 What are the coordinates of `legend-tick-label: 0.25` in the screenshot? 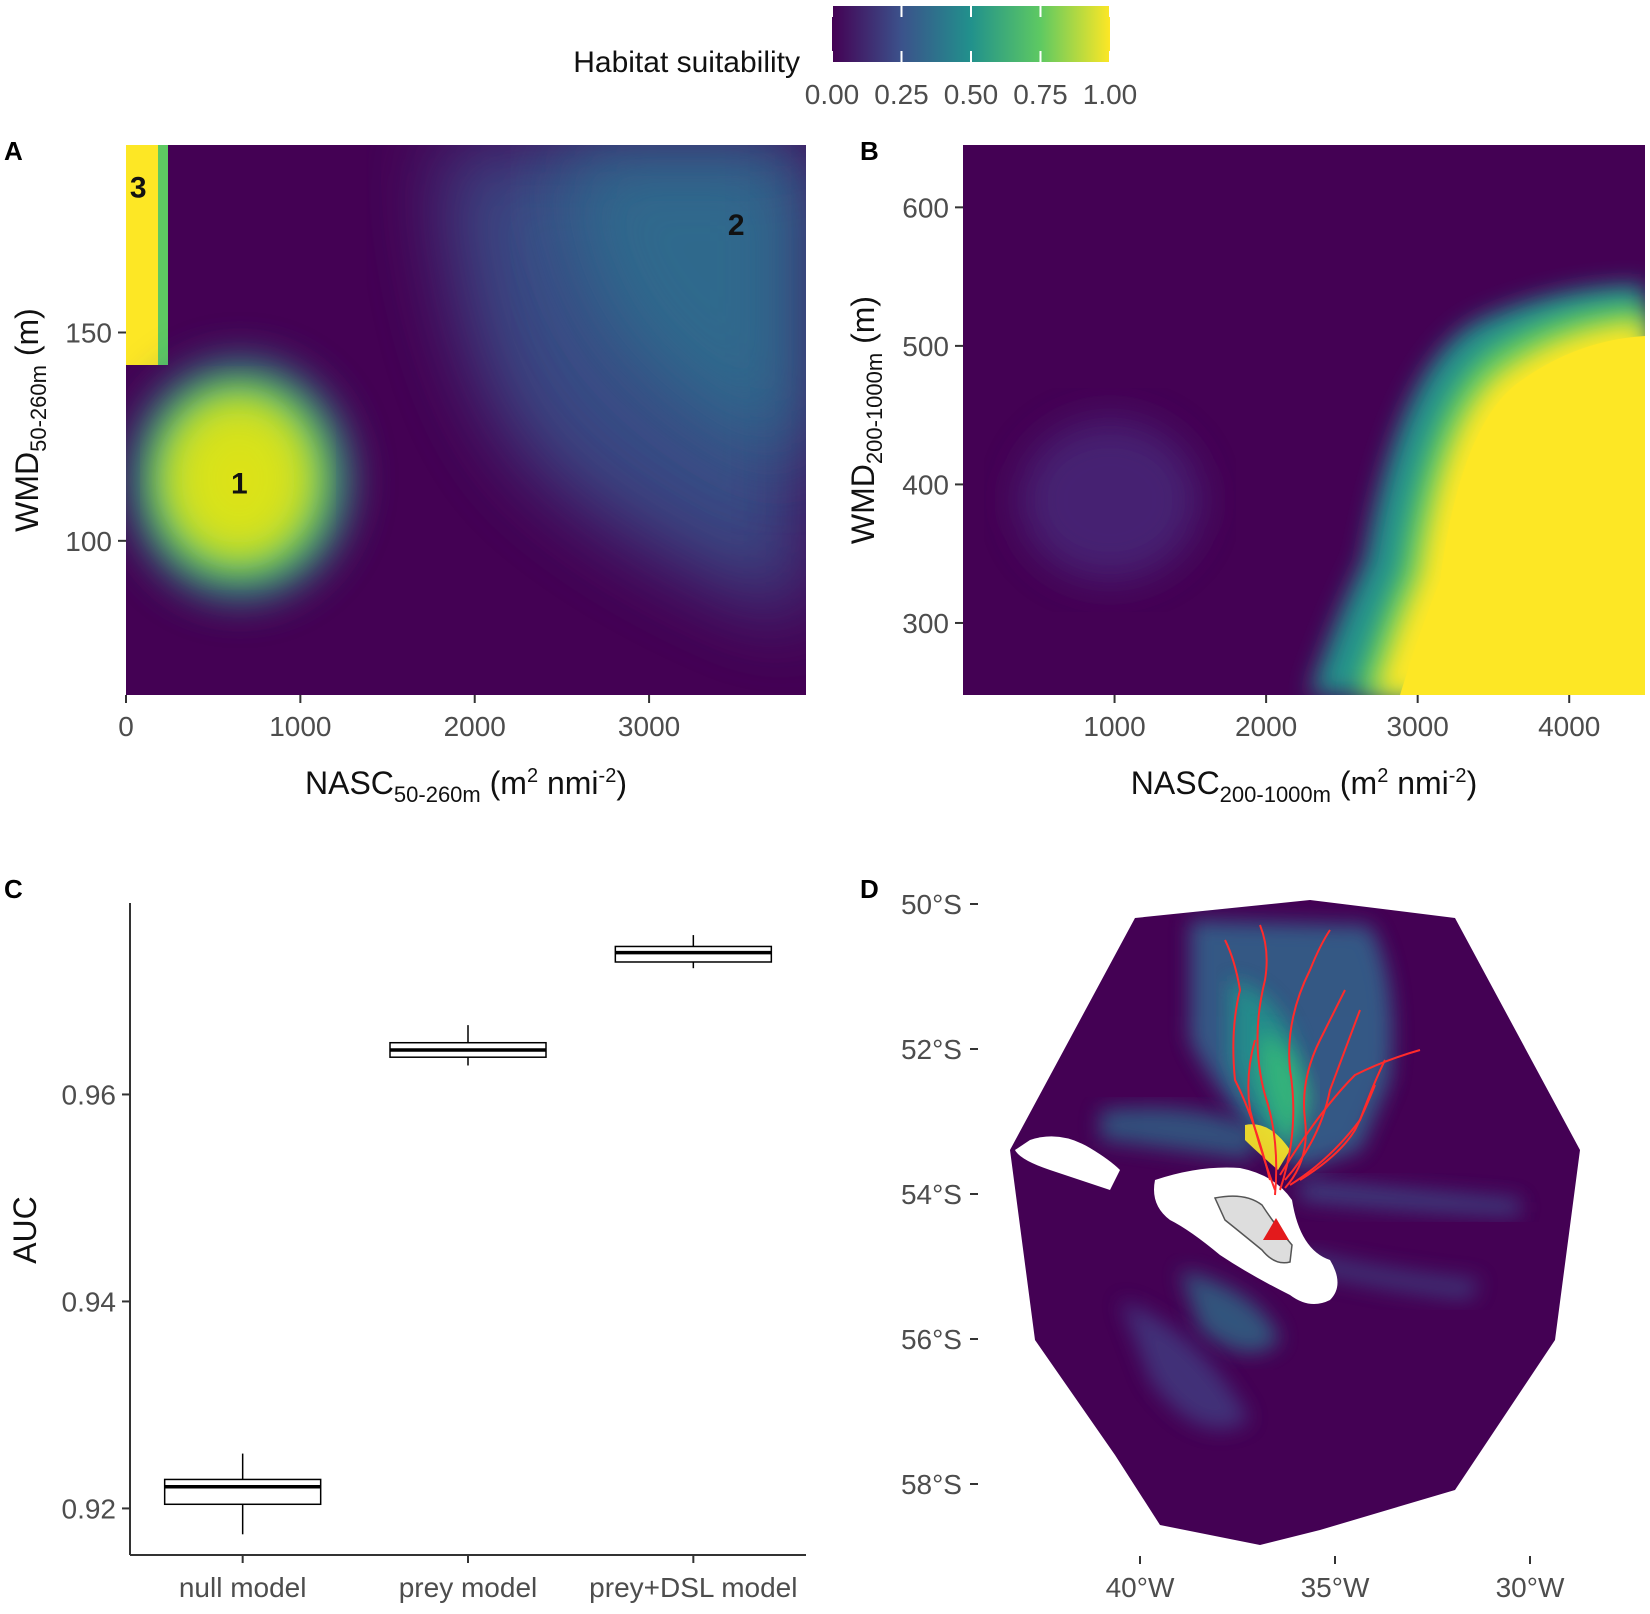 It's located at (901, 94).